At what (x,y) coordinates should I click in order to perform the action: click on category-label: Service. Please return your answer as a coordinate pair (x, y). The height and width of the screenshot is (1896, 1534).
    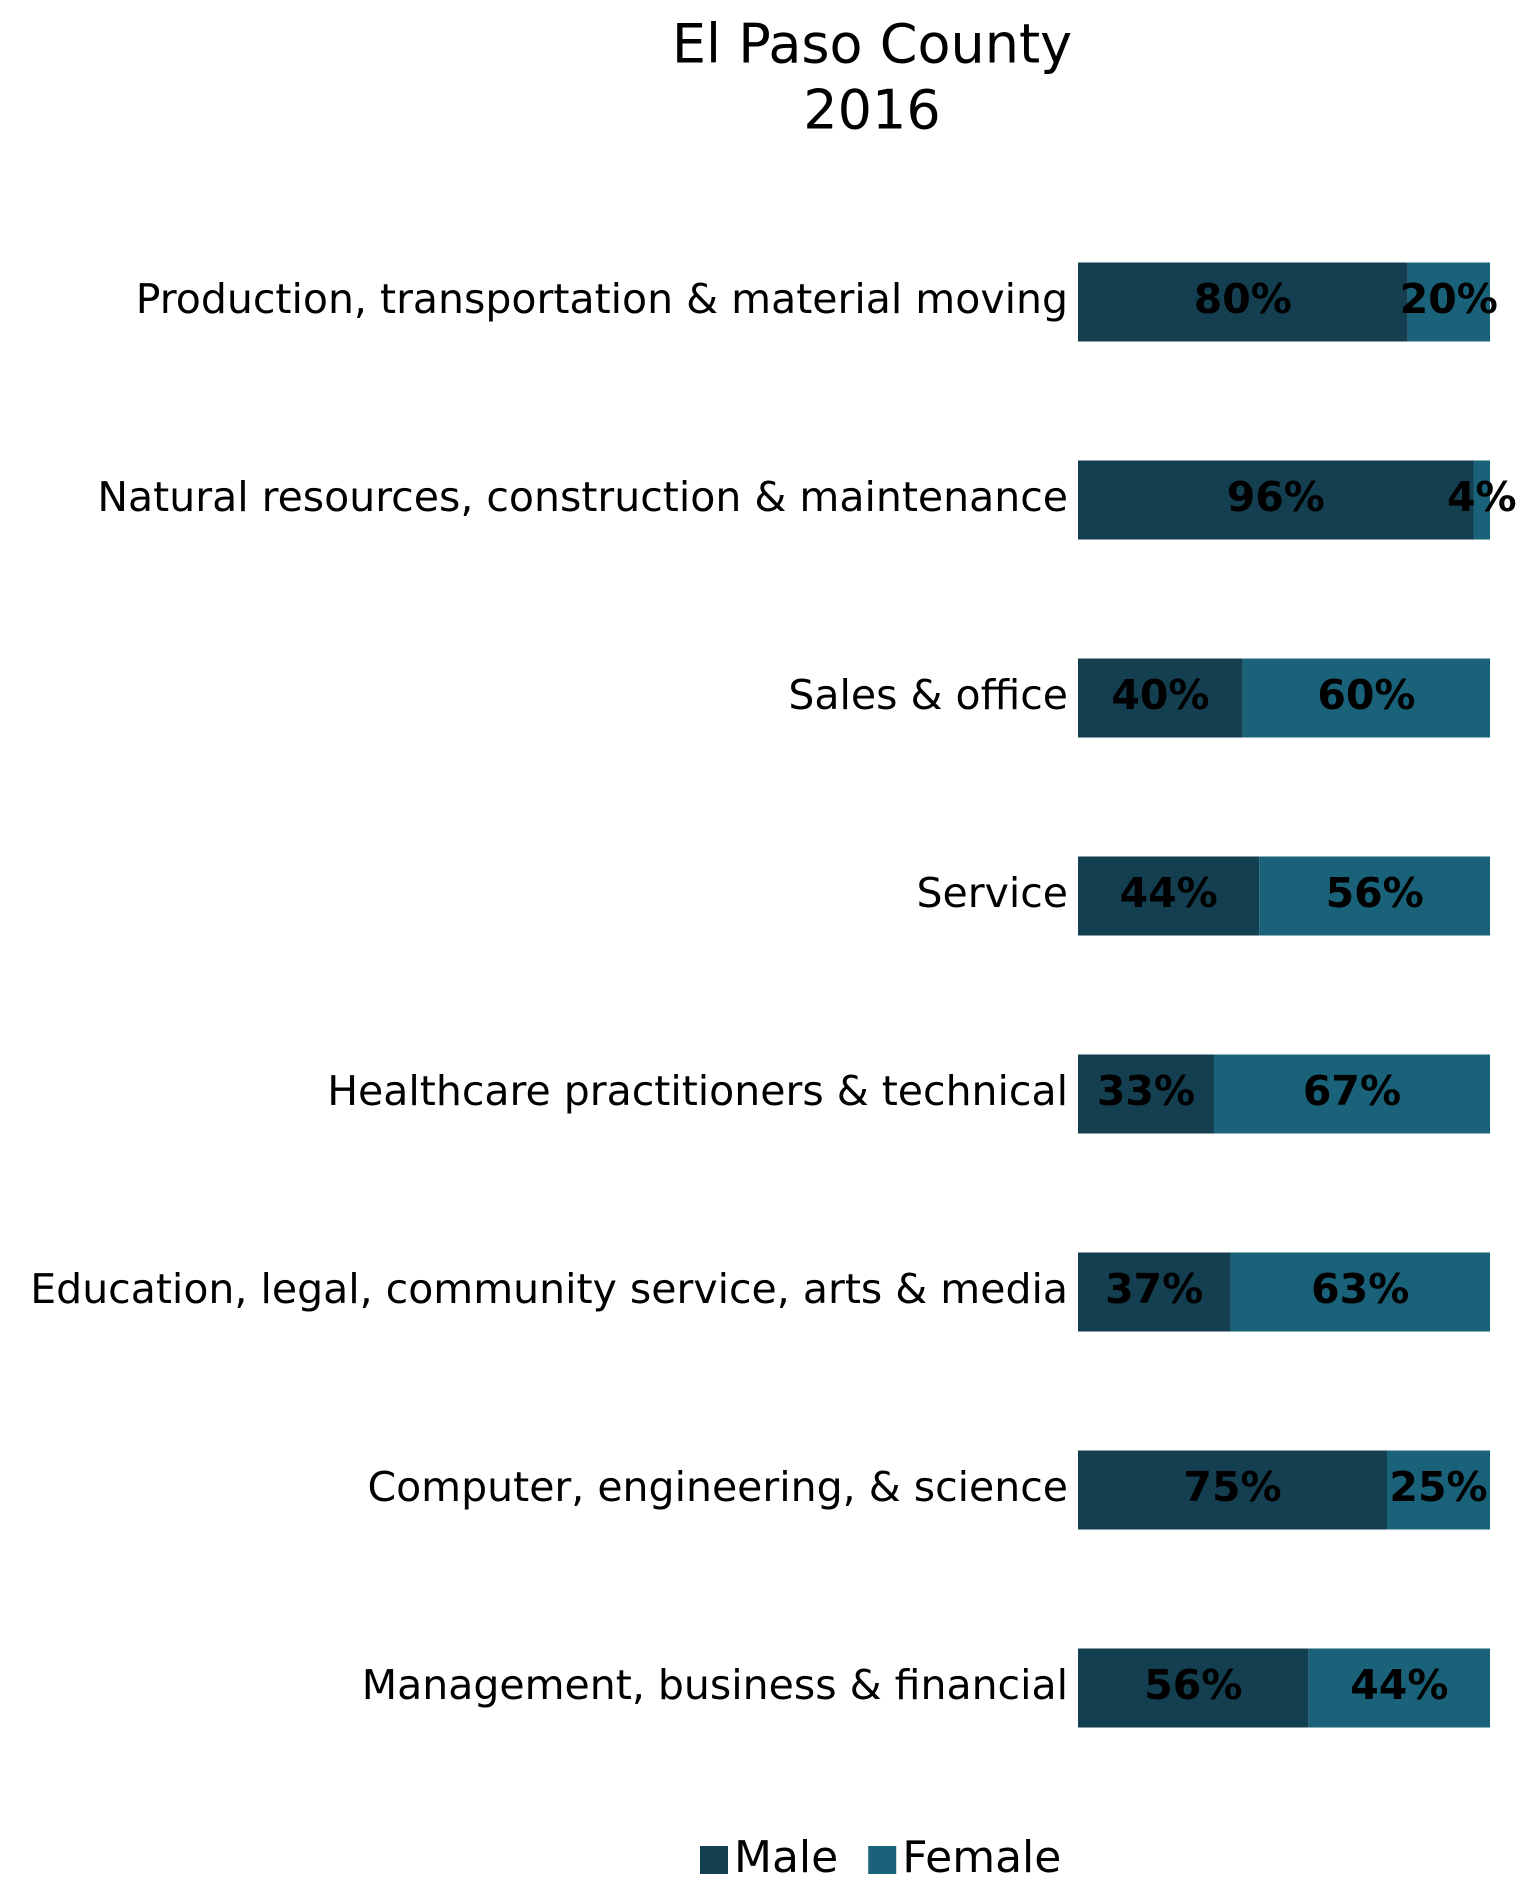
    Looking at the image, I should click on (992, 893).